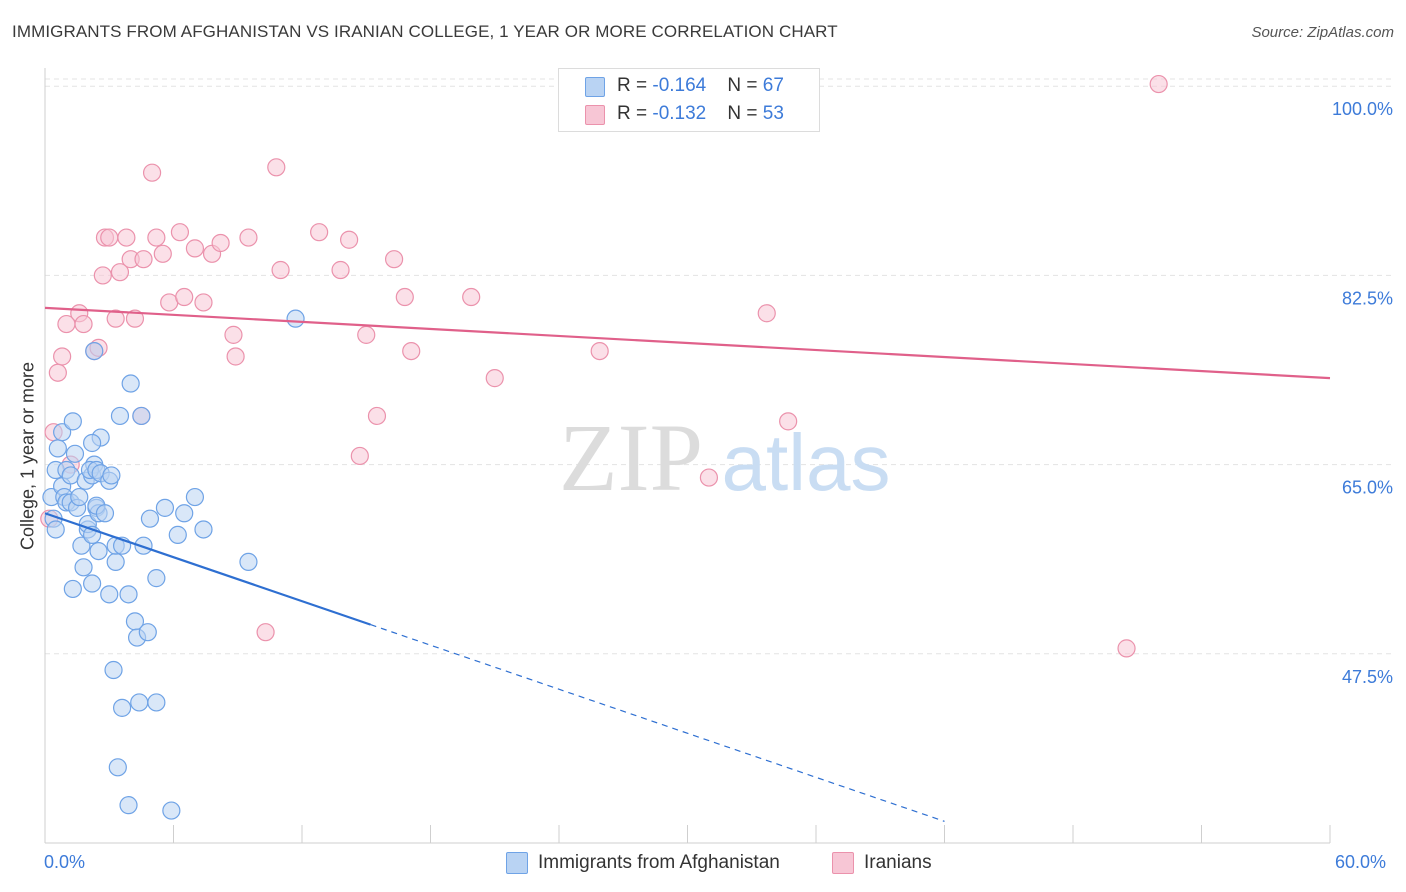  I want to click on y-tick-label: 100.0%, so click(1362, 109).